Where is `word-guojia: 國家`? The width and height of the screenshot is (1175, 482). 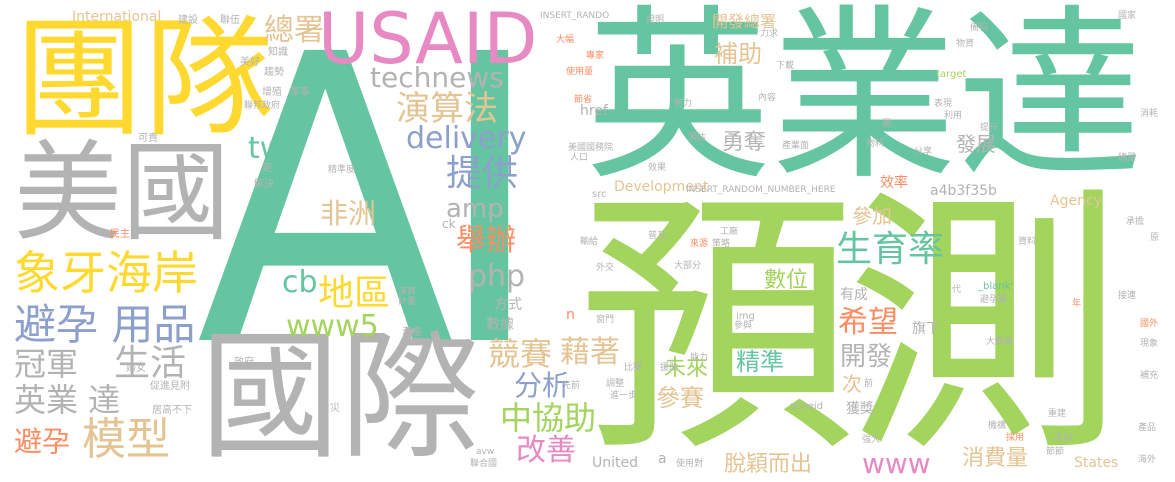 word-guojia: 國家 is located at coordinates (1127, 16).